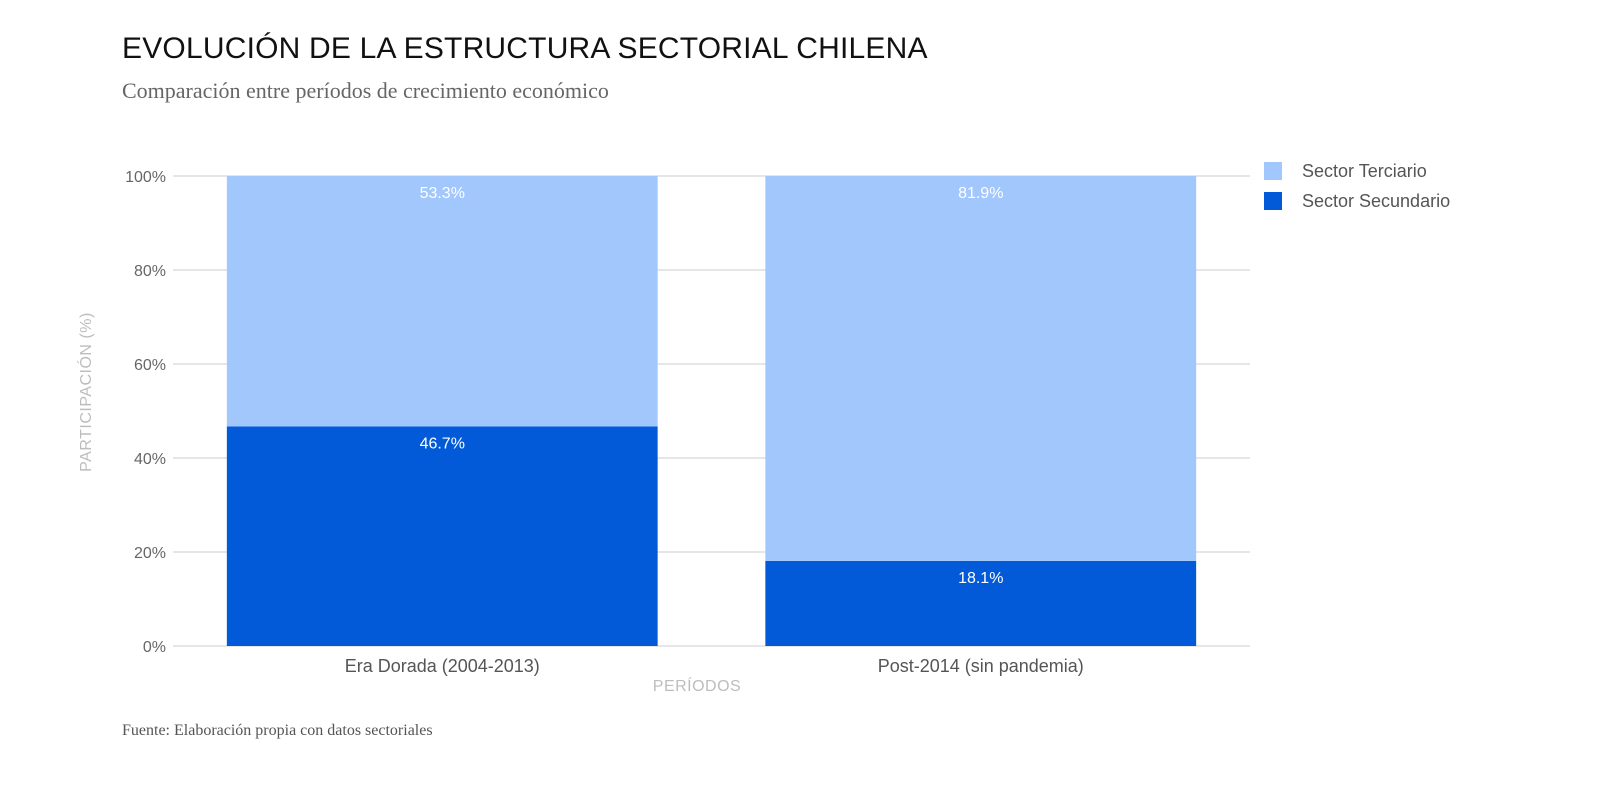 This screenshot has height=805, width=1600. Describe the element at coordinates (150, 459) in the screenshot. I see `y-tick-label: 40%` at that location.